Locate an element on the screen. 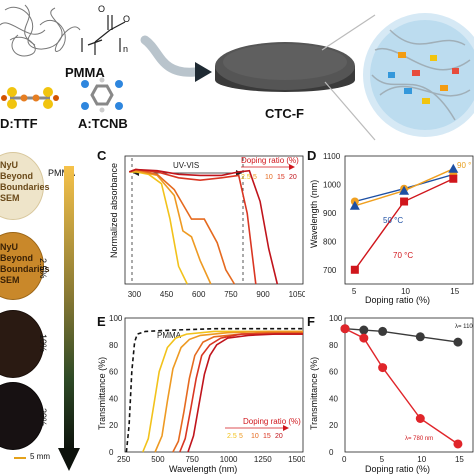 This screenshot has width=474, height=474. panel-f-xtick: 15 is located at coordinates (459, 459).